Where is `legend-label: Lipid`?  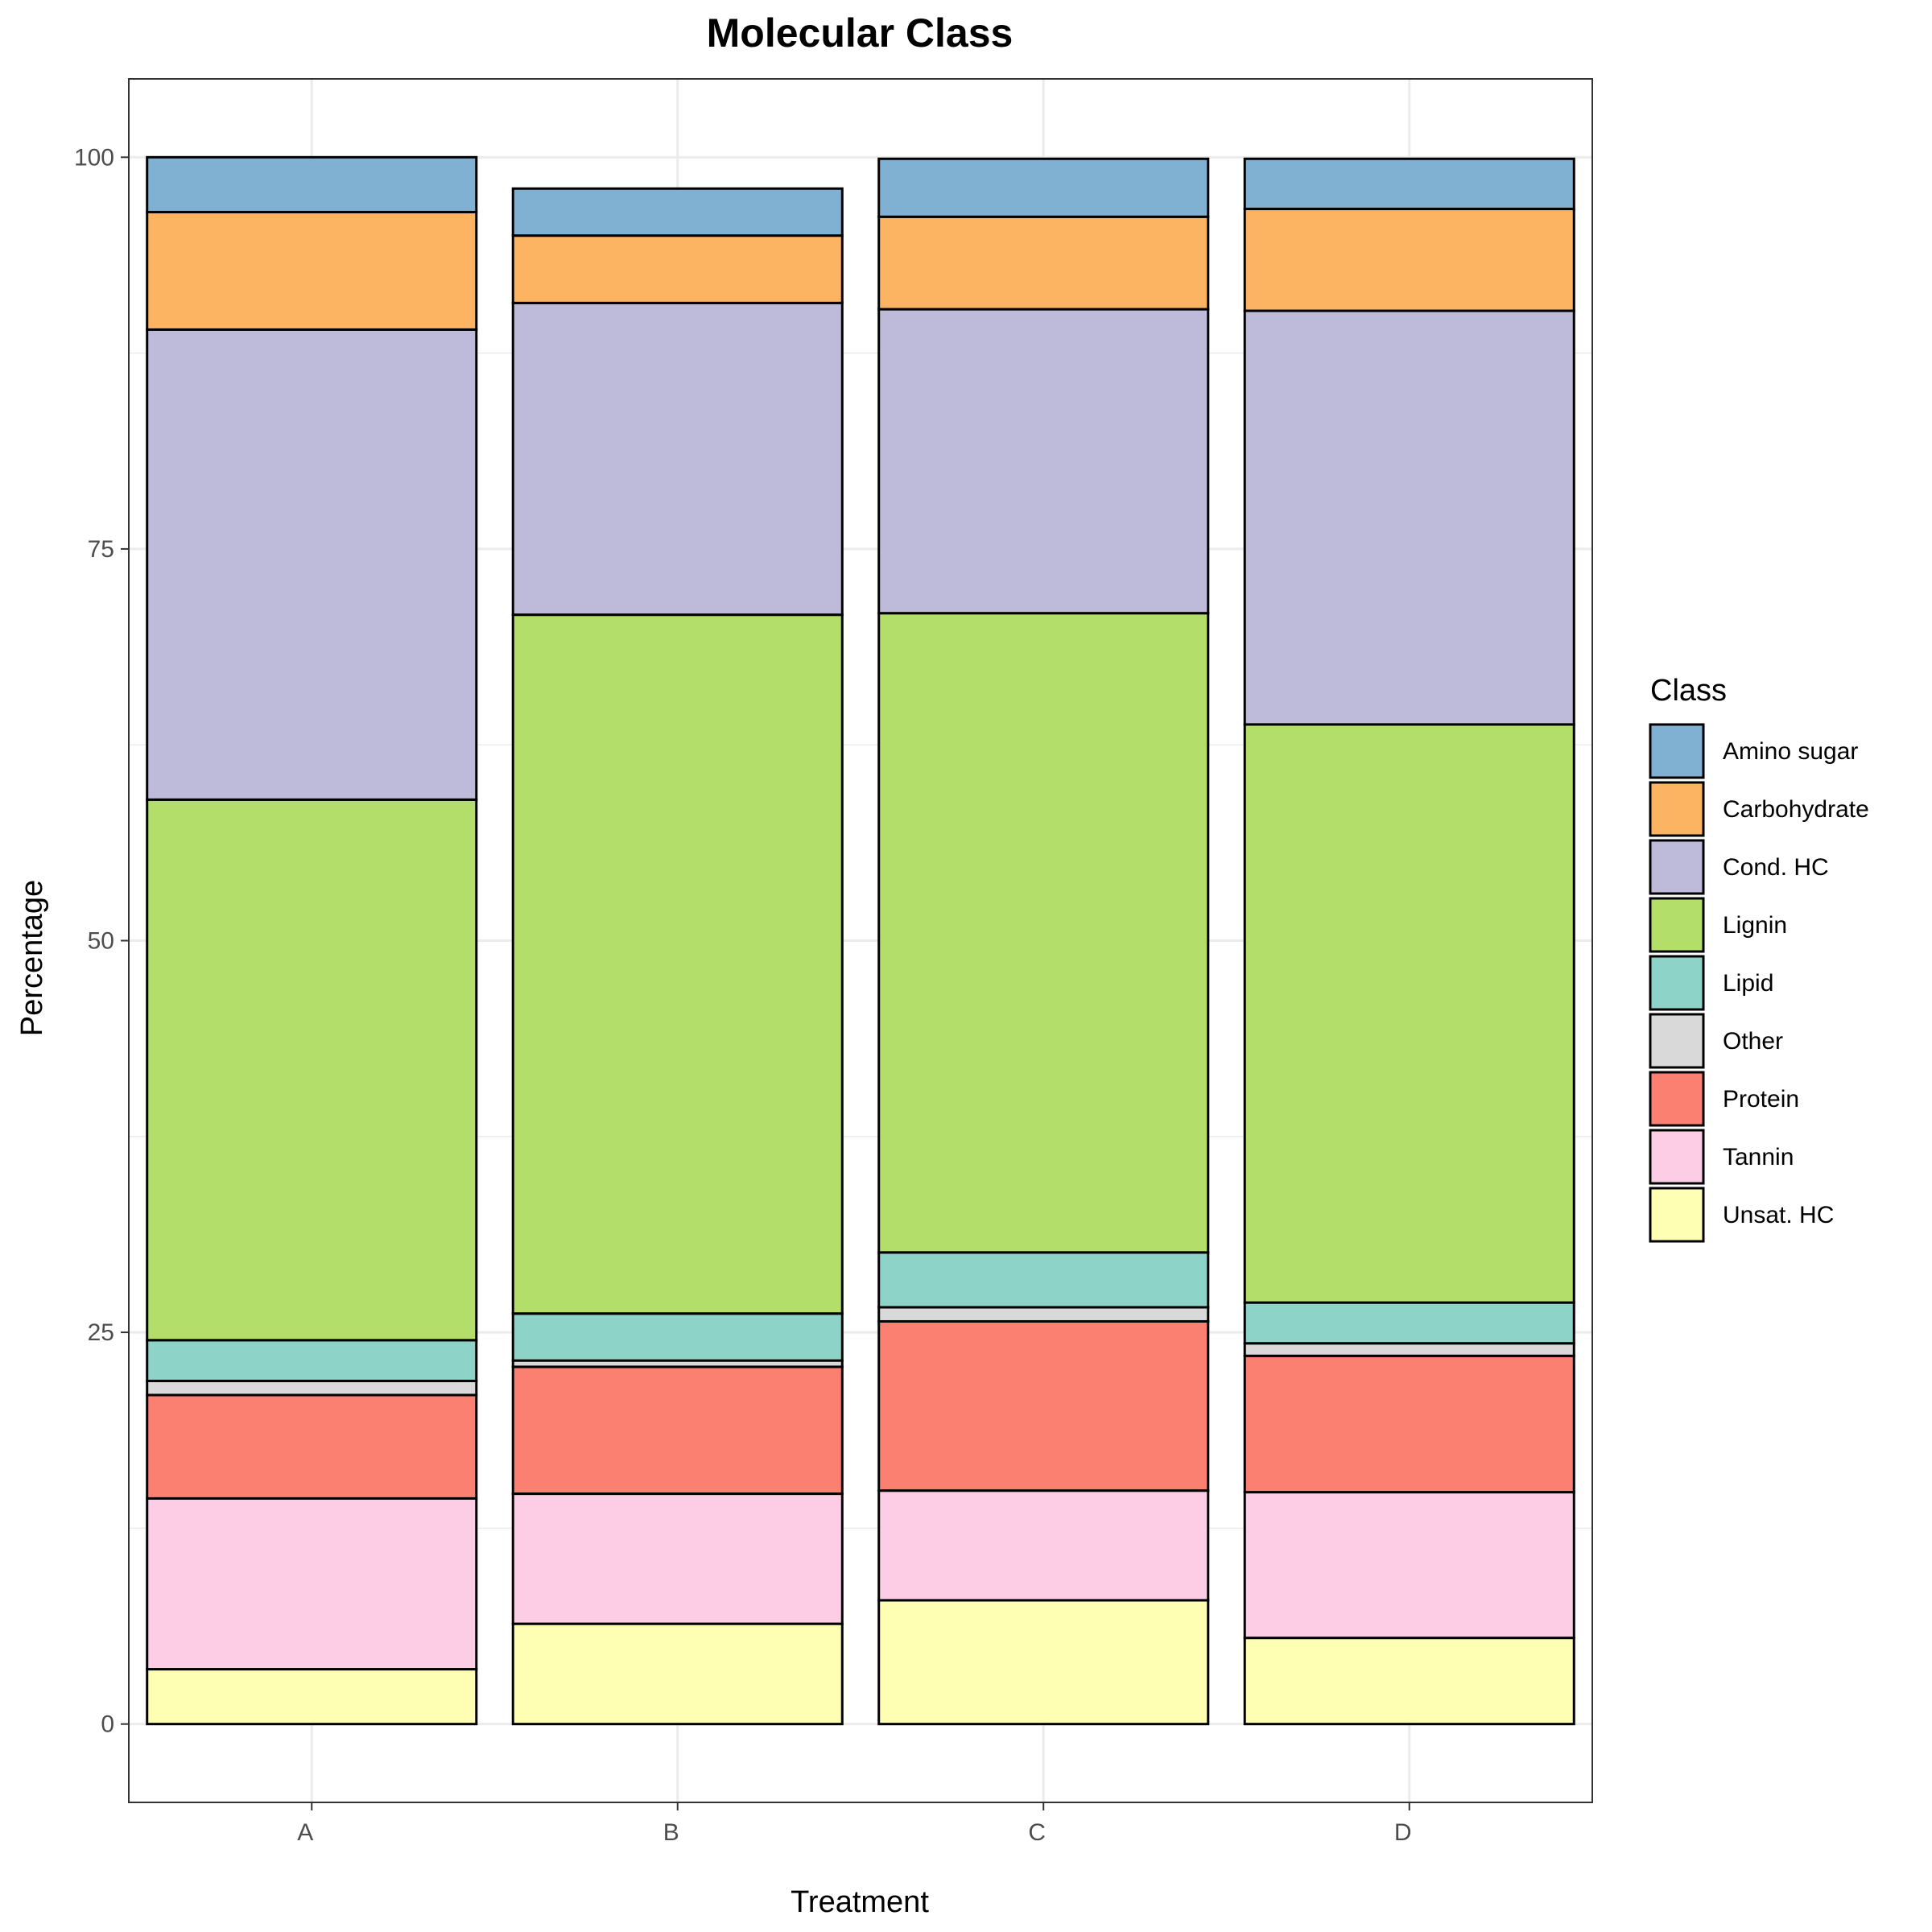 legend-label: Lipid is located at coordinates (1748, 983).